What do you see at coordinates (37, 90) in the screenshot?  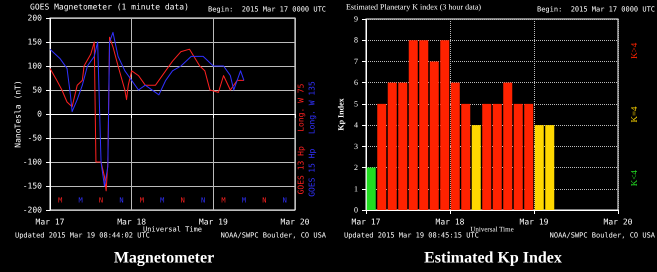 I see `y-tick-label: 50` at bounding box center [37, 90].